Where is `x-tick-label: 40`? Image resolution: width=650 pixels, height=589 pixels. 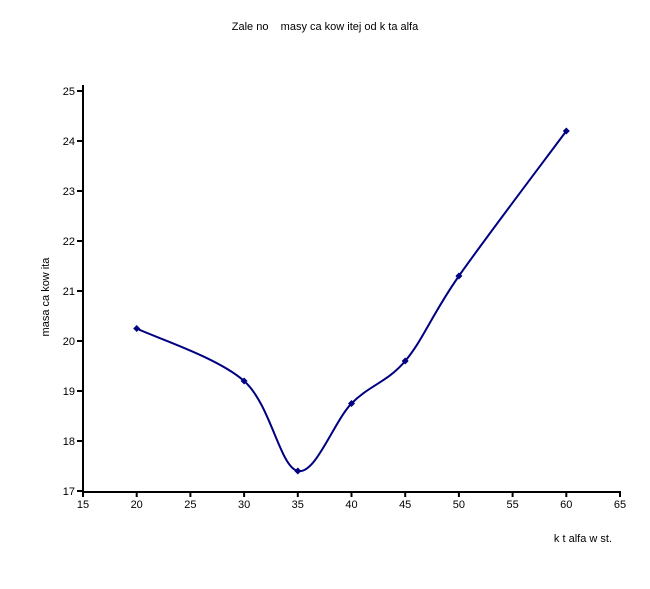 x-tick-label: 40 is located at coordinates (351, 505).